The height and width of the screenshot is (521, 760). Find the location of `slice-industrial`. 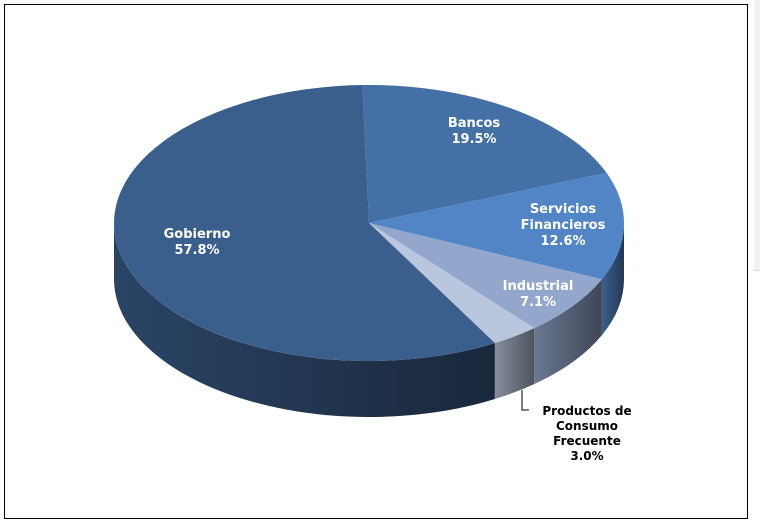

slice-industrial is located at coordinates (485, 276).